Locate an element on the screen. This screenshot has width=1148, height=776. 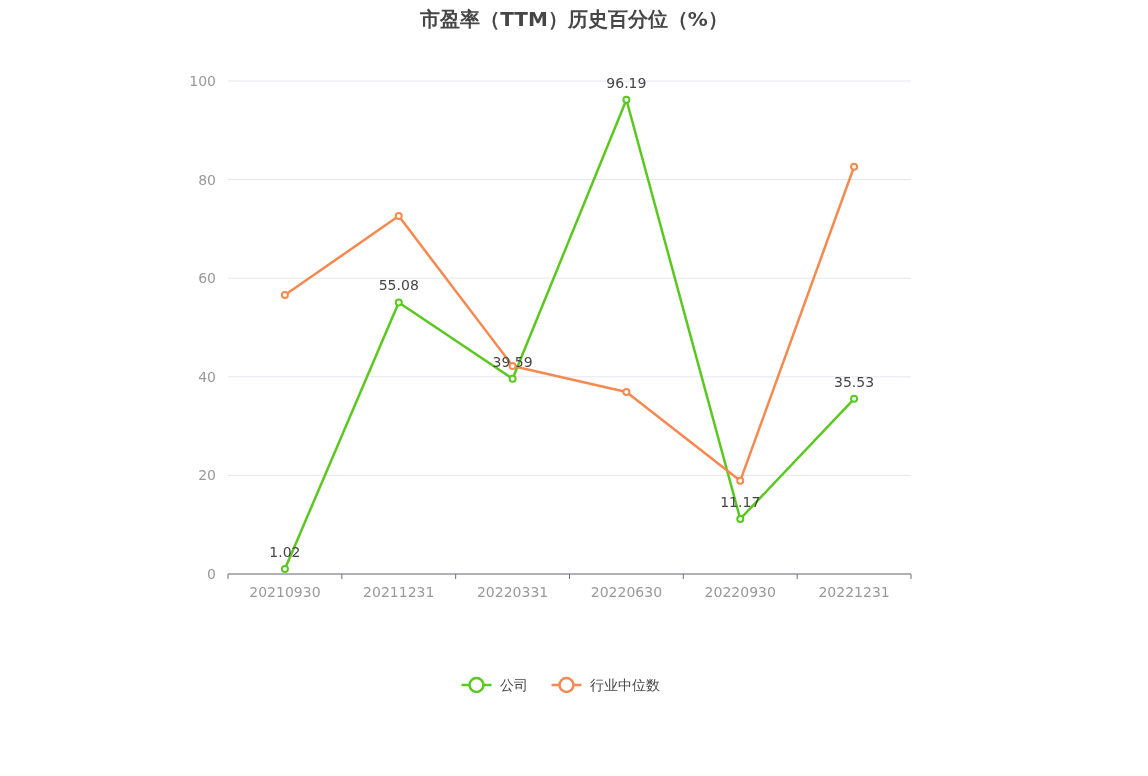
data-label: 55.08 is located at coordinates (398, 285).